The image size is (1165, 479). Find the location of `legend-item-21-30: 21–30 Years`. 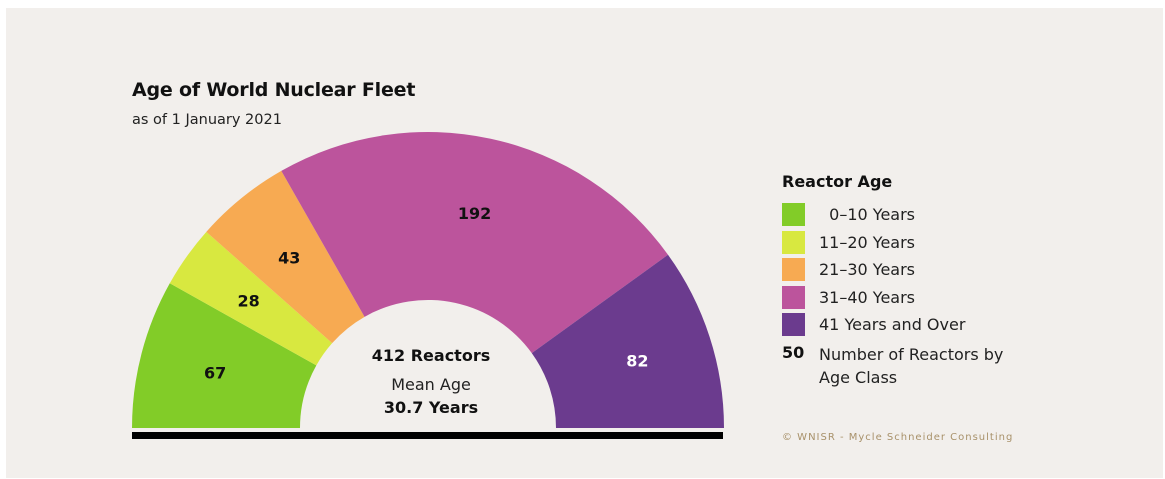

legend-item-21-30: 21–30 Years is located at coordinates (900, 270).